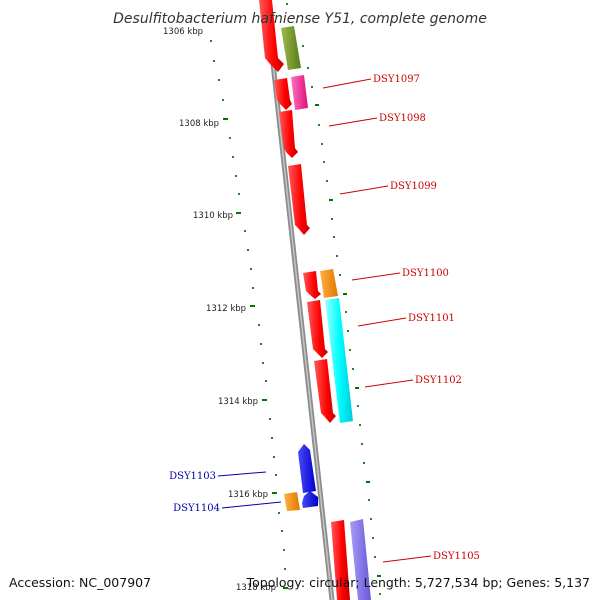 Image resolution: width=600 pixels, height=600 pixels. What do you see at coordinates (199, 124) in the screenshot?
I see `kbp-tick-label: 1308 kbp` at bounding box center [199, 124].